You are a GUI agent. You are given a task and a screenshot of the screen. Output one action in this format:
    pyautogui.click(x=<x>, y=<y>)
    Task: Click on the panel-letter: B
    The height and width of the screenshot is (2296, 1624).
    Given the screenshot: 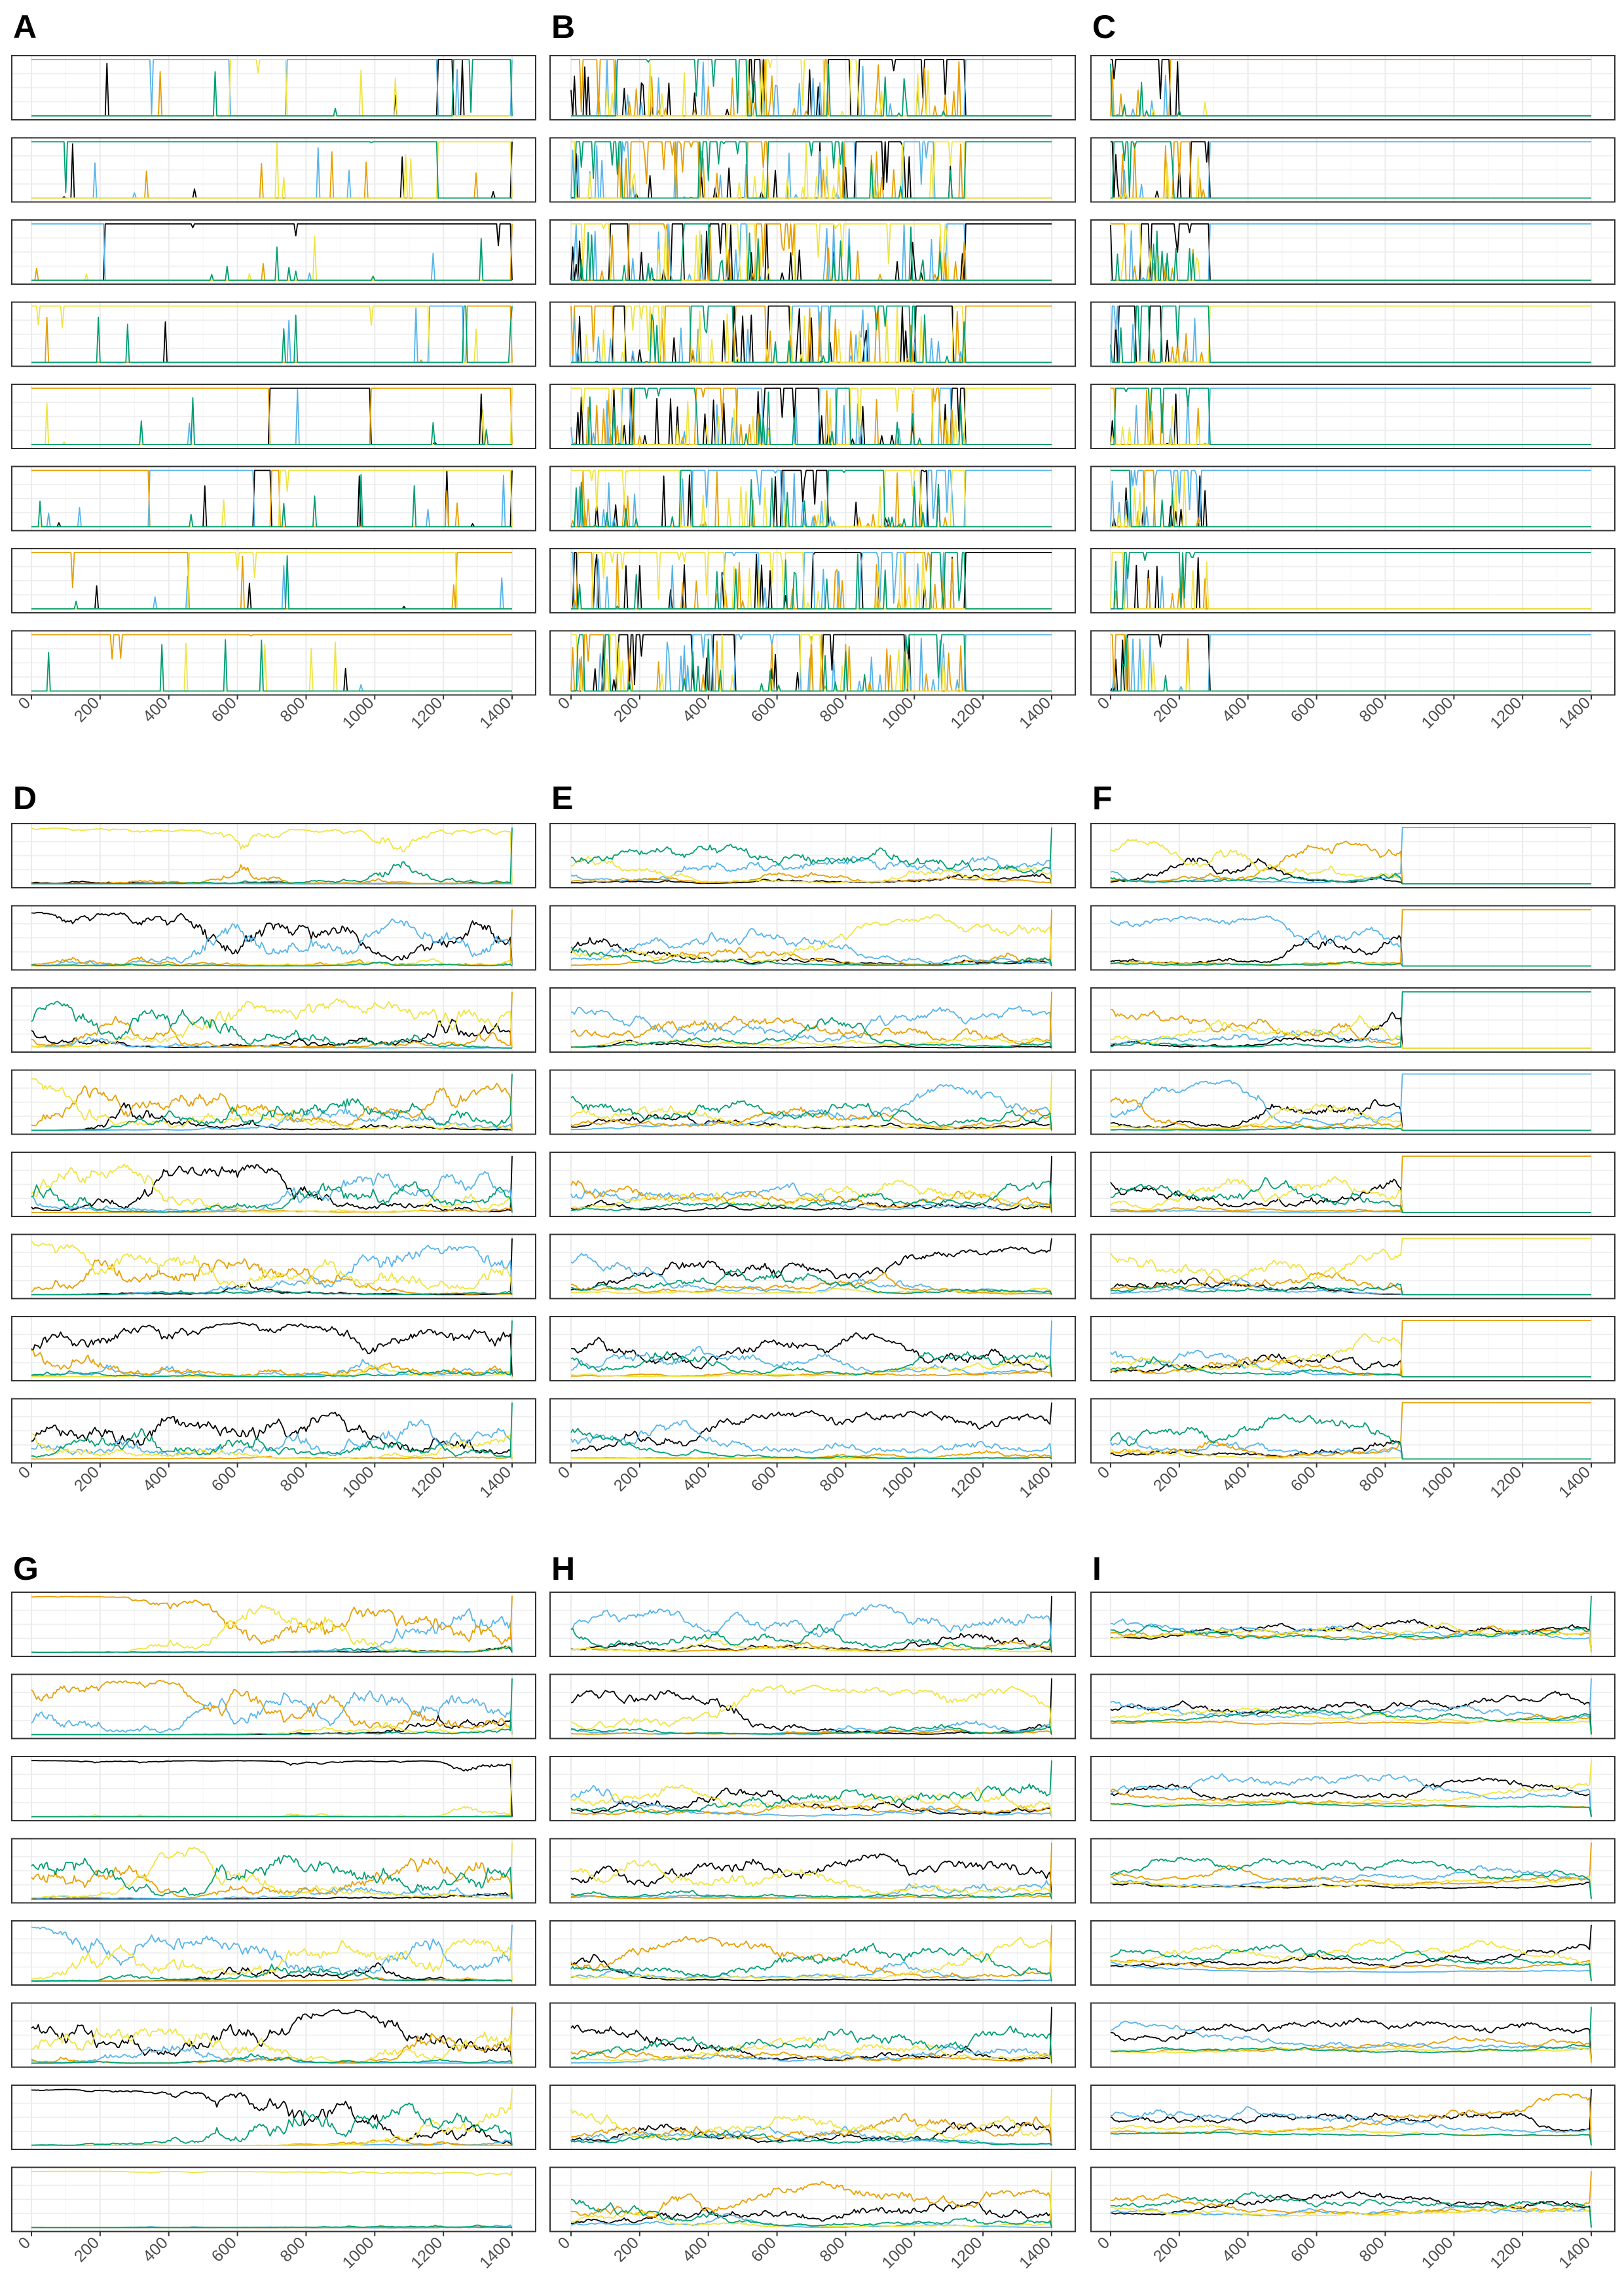 What is the action you would take?
    pyautogui.click(x=563, y=27)
    